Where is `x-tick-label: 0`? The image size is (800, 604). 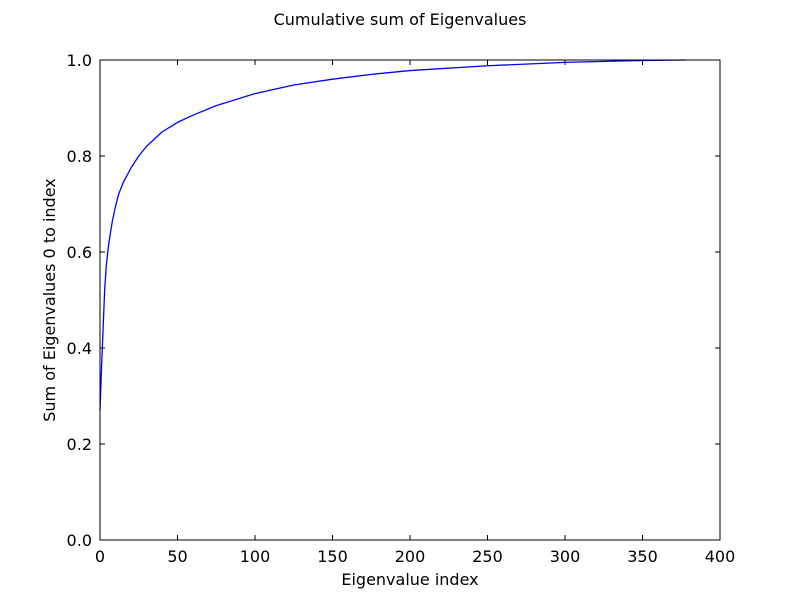
x-tick-label: 0 is located at coordinates (100, 556).